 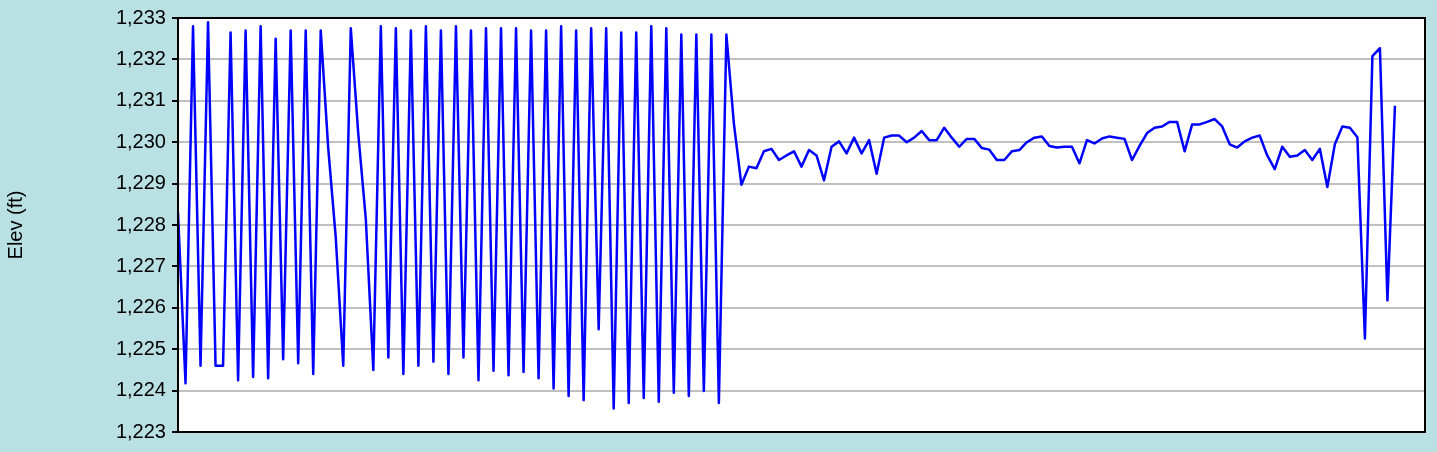 What do you see at coordinates (140, 264) in the screenshot?
I see `y-tick-label: 1,227` at bounding box center [140, 264].